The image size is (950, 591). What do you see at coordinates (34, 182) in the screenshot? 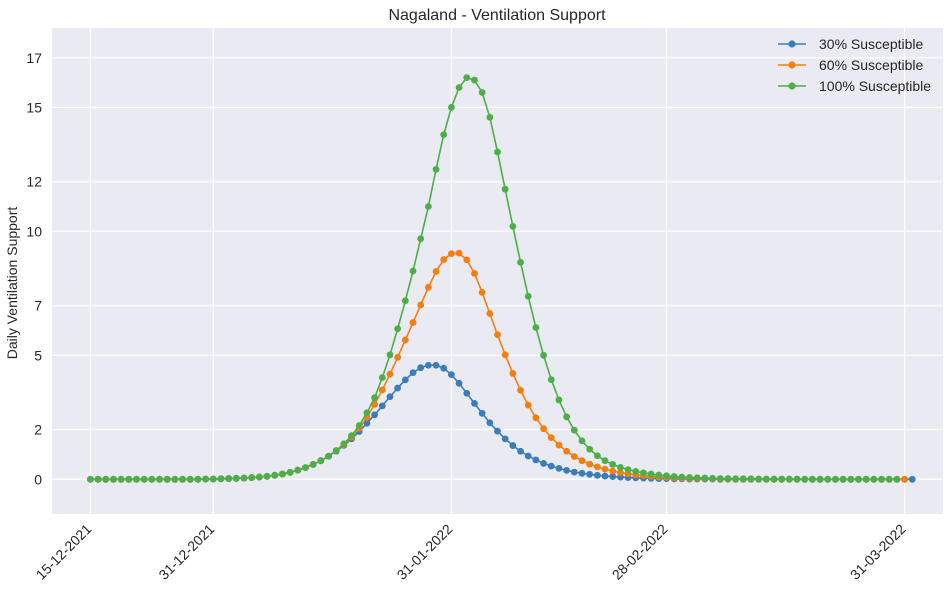
I see `y-tick-label: 12` at bounding box center [34, 182].